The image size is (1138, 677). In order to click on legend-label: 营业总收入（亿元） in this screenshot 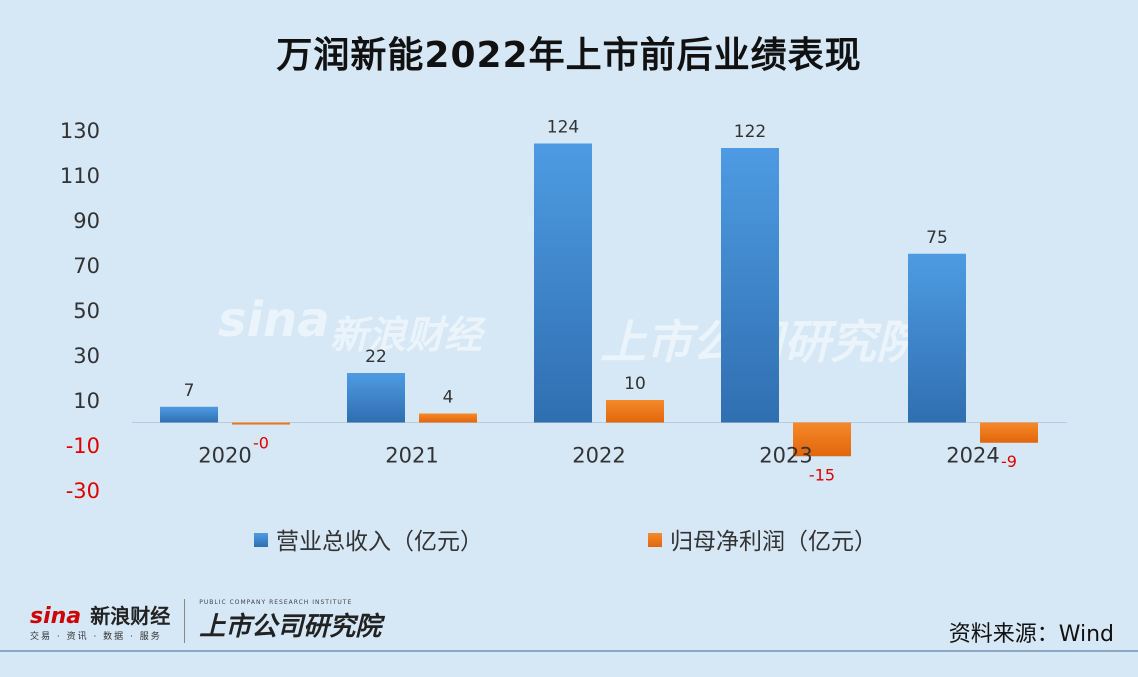, I will do `click(379, 542)`.